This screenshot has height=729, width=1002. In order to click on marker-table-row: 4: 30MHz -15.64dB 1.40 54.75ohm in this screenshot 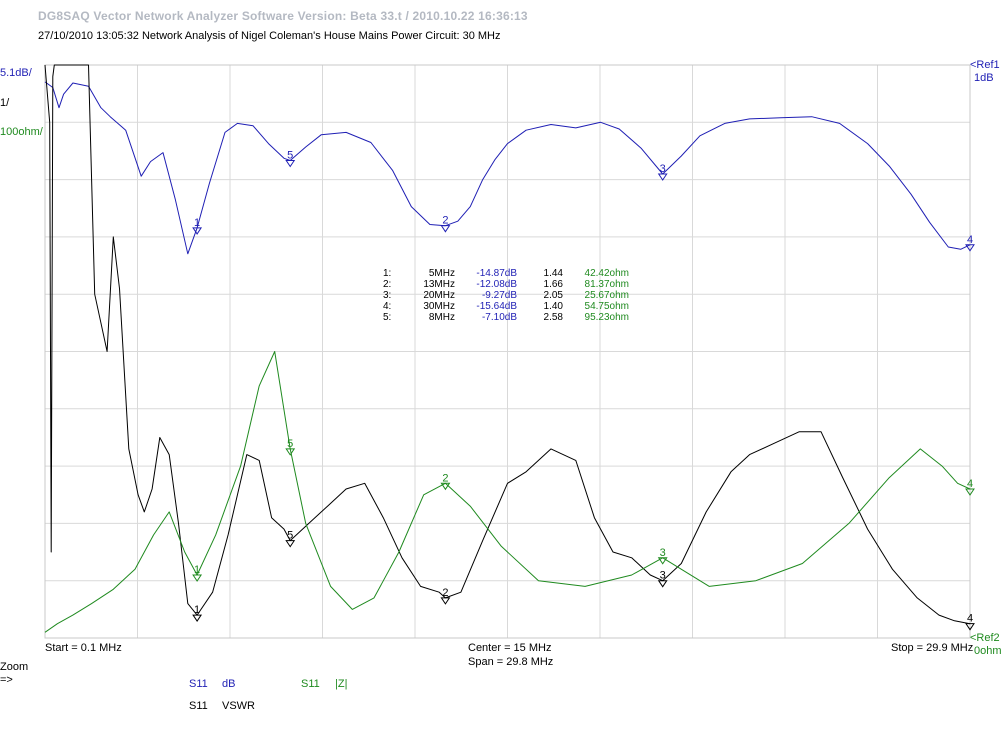, I will do `click(506, 306)`.